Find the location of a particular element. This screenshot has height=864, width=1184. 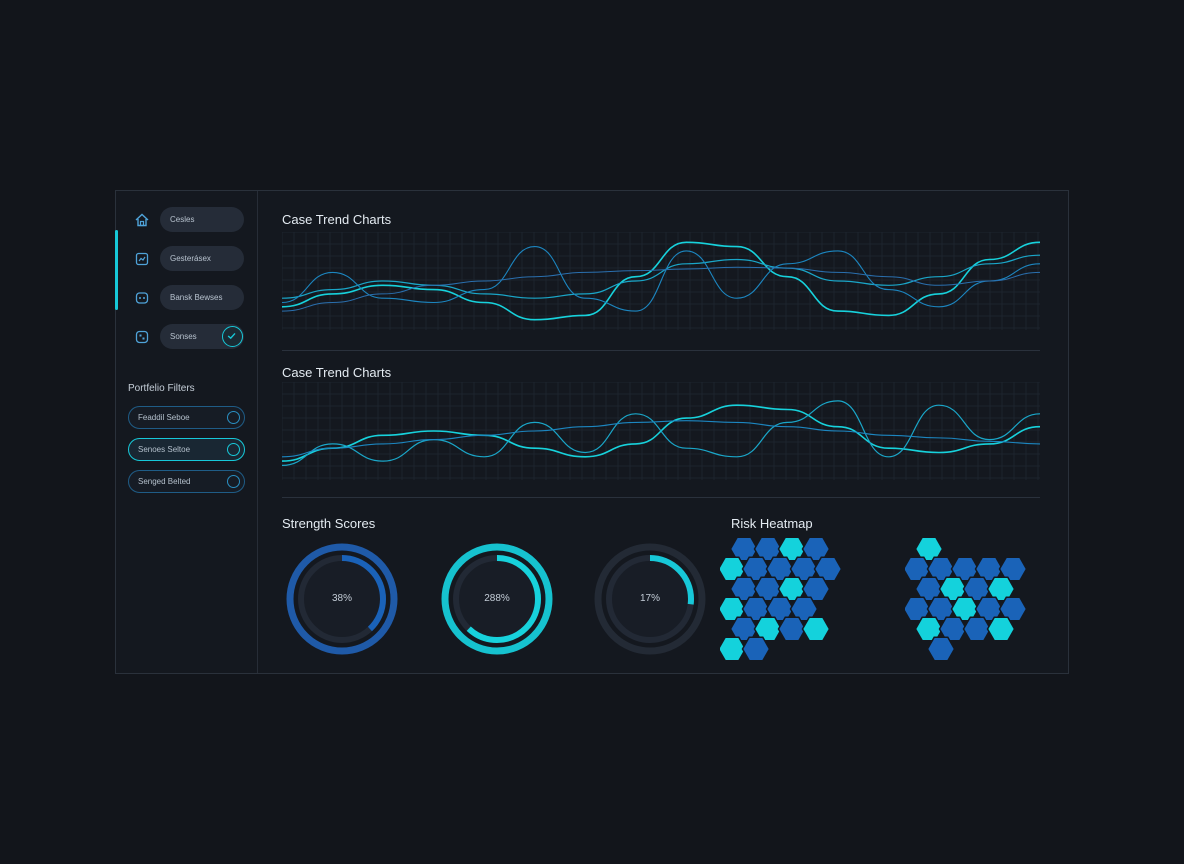

risk-heatmap-right is located at coordinates (966, 599).